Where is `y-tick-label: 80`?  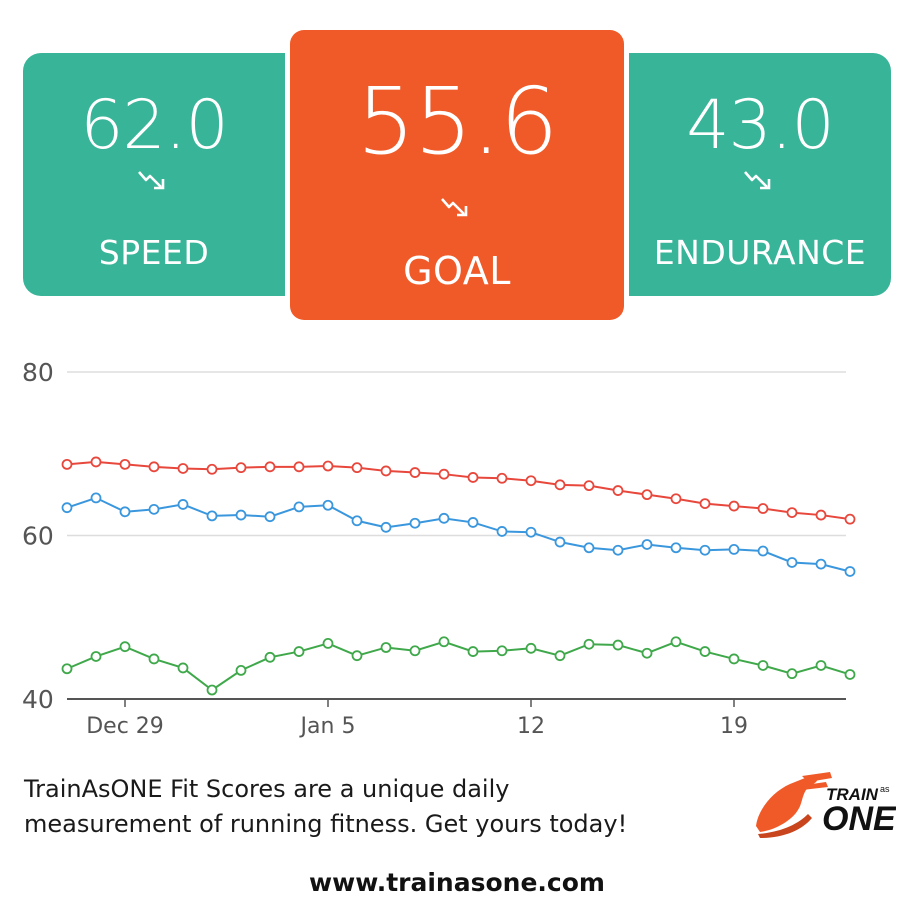 y-tick-label: 80 is located at coordinates (38, 372).